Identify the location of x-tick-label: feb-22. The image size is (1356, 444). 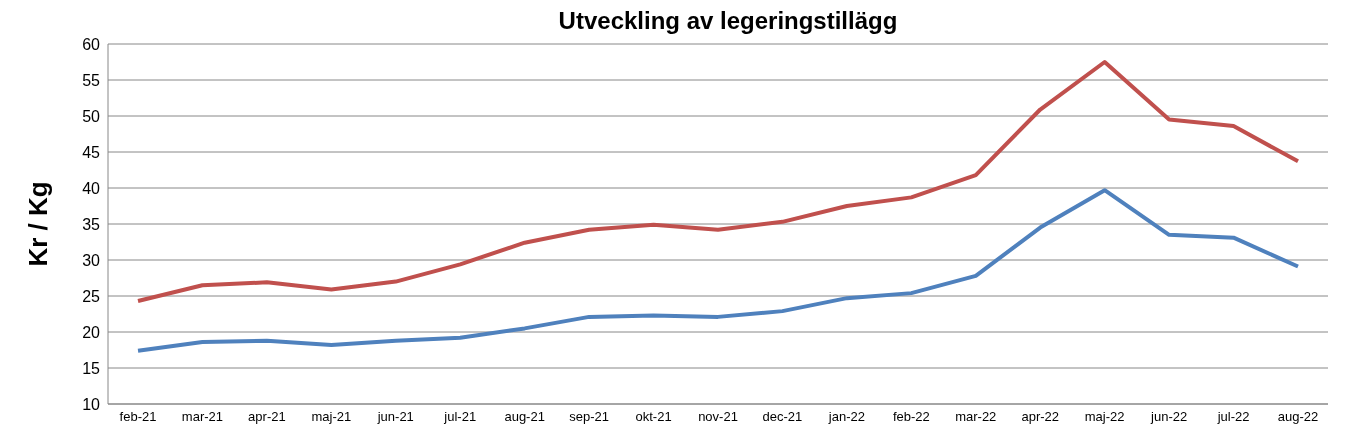
(911, 417).